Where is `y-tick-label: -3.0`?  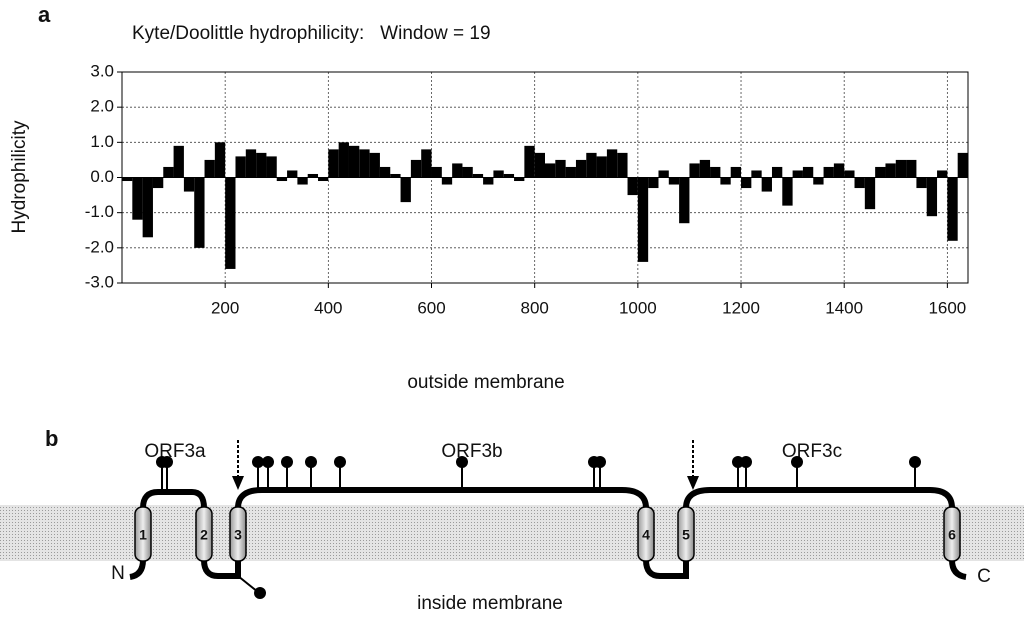 y-tick-label: -3.0 is located at coordinates (99, 281).